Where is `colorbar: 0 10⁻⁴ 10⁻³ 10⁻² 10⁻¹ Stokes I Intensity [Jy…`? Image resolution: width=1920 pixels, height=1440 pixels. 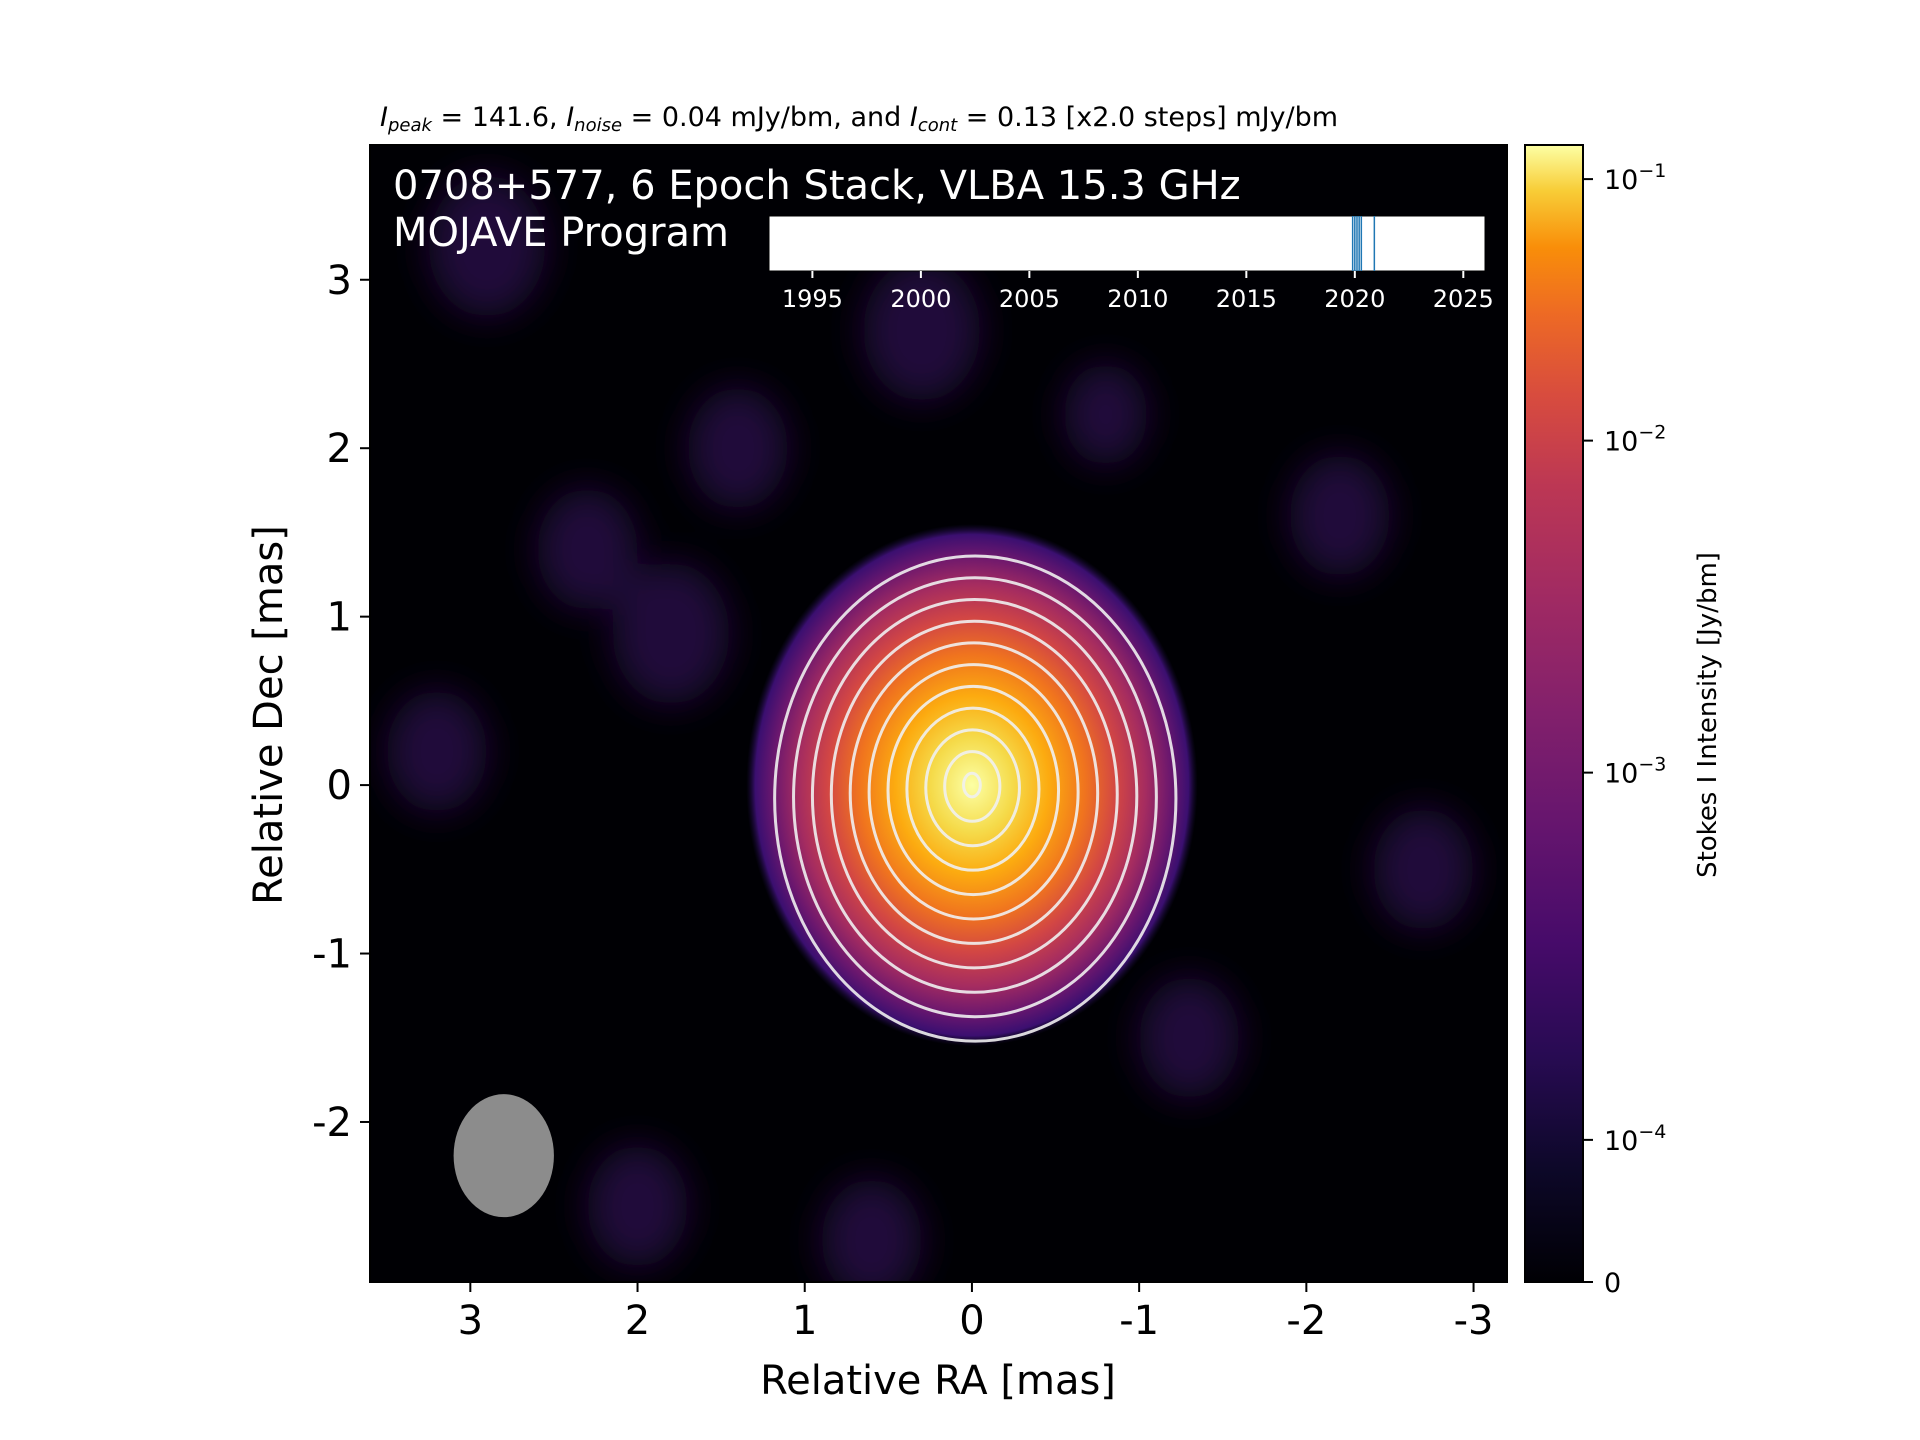 colorbar: 0 10⁻⁴ 10⁻³ 10⁻² 10⁻¹ Stokes I Intensity [Jy… is located at coordinates (1623, 721).